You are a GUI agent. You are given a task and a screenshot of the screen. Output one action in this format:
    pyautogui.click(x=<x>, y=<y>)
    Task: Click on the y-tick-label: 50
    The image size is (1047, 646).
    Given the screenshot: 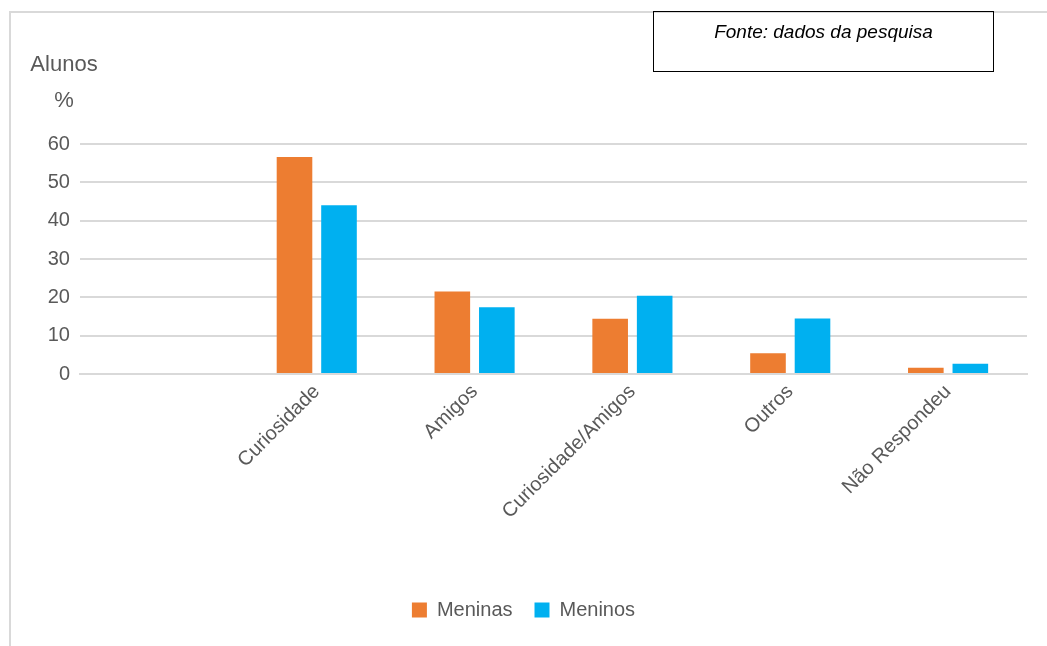 What is the action you would take?
    pyautogui.click(x=58, y=180)
    